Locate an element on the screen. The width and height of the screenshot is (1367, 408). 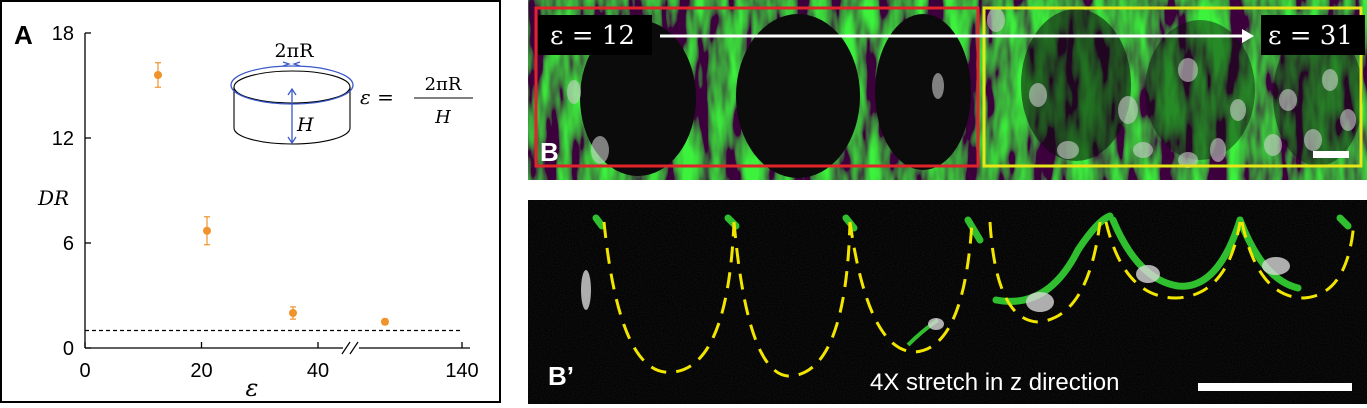
y-tick-label: 6 is located at coordinates (68, 244).